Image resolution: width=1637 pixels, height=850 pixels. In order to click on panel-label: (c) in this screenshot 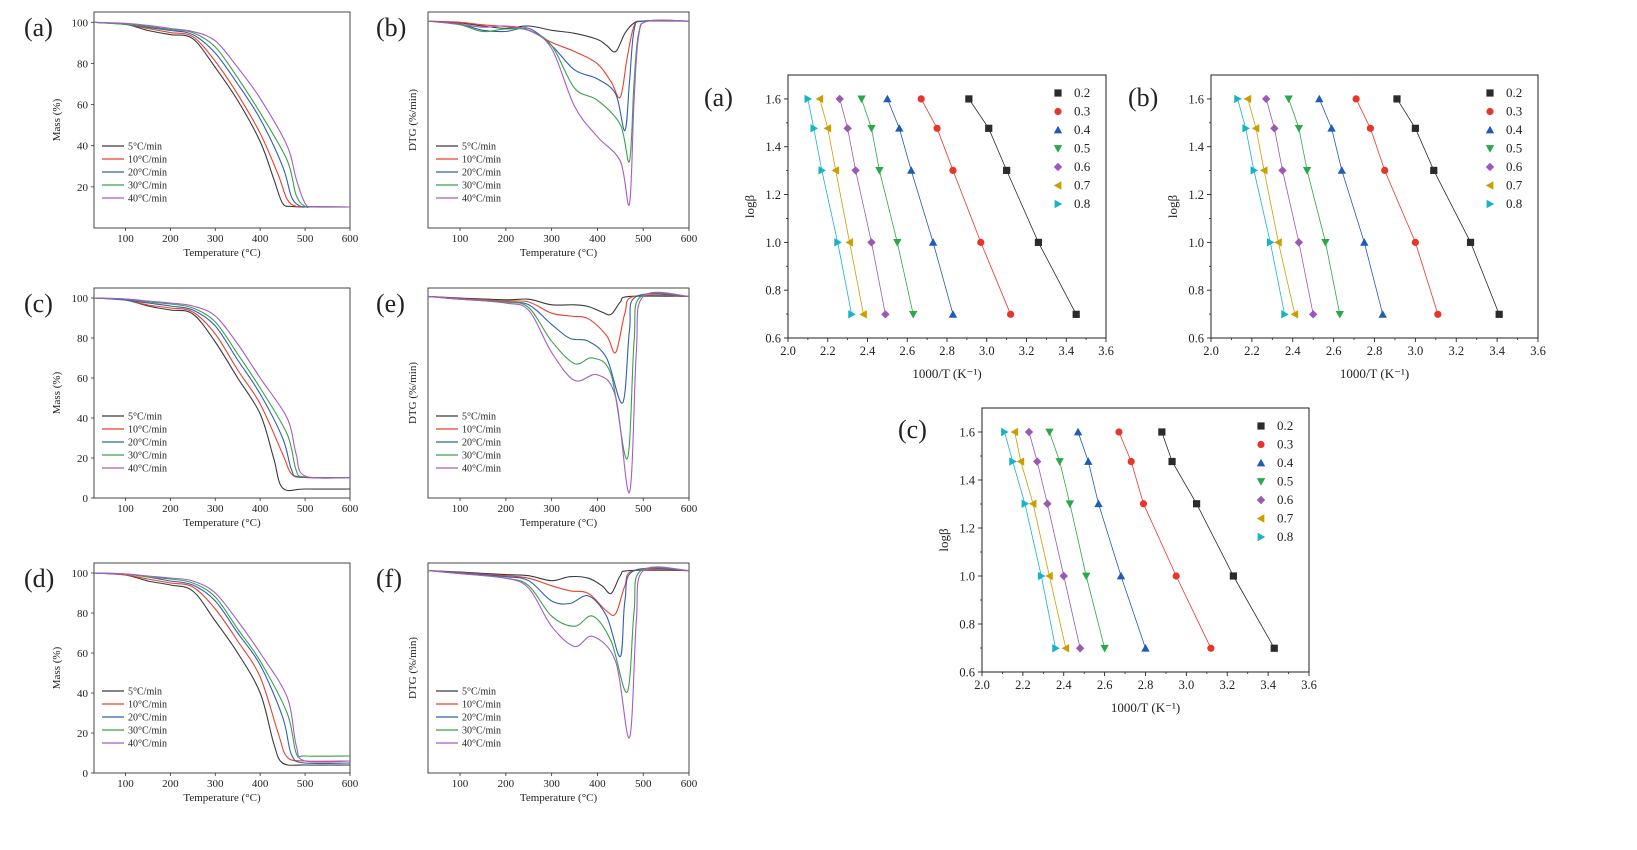, I will do `click(38, 303)`.